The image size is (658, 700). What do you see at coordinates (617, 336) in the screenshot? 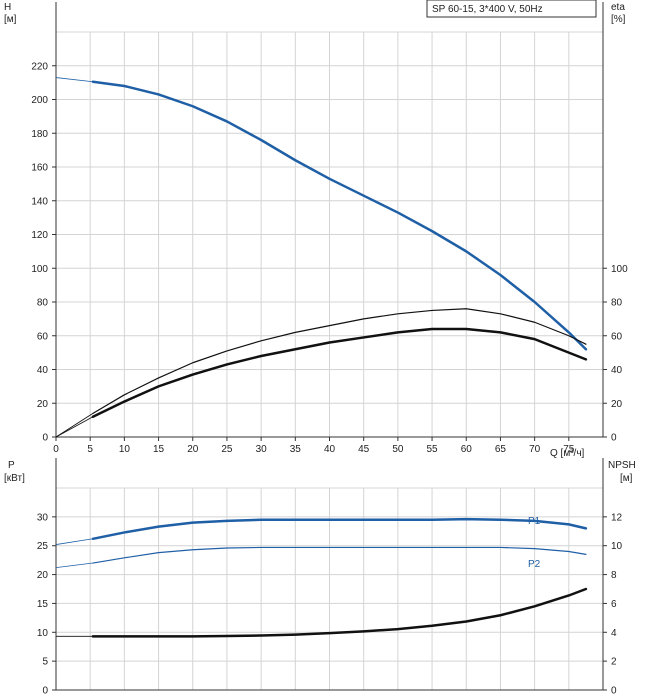
I see `y2-tick-label: 60` at bounding box center [617, 336].